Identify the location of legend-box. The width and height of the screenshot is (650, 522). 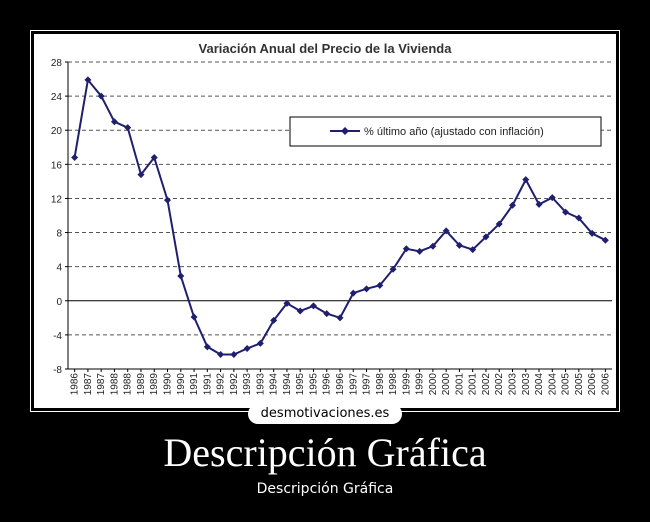
(445, 131).